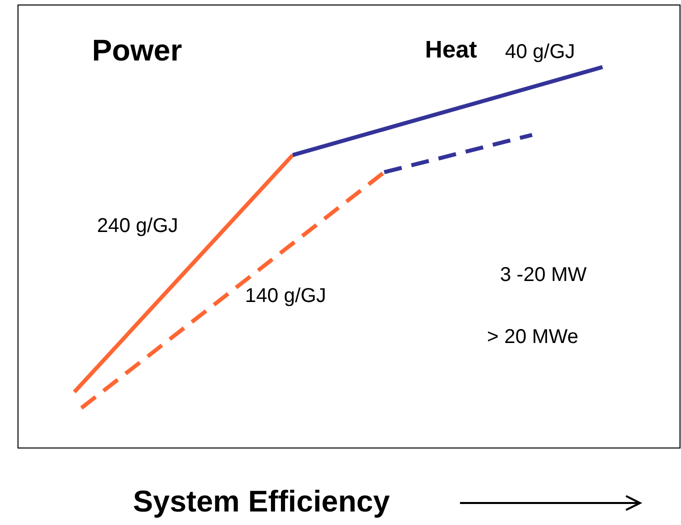  I want to click on text: Heat, so click(451, 50).